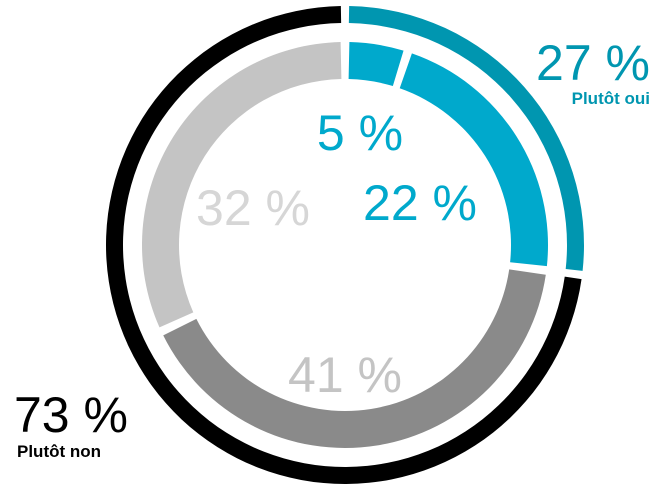  What do you see at coordinates (71, 415) in the screenshot?
I see `outer-label-plutot-non-value: 73 %` at bounding box center [71, 415].